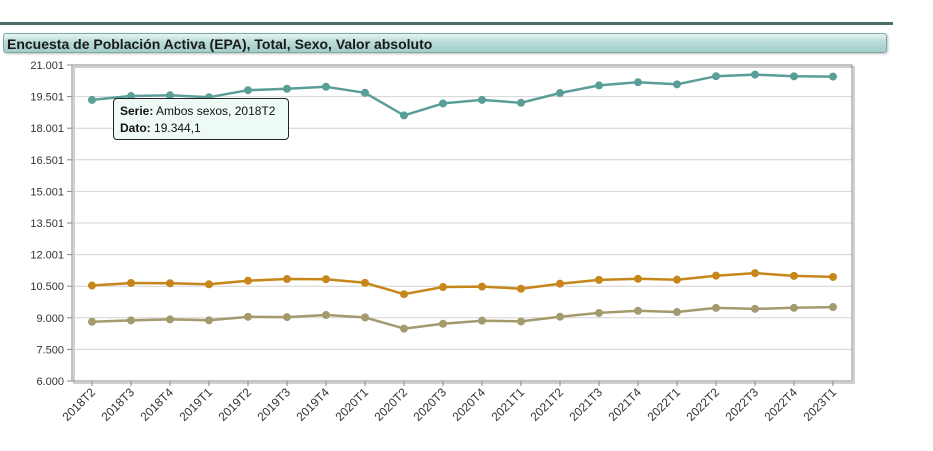 This screenshot has width=933, height=451. I want to click on y-tick-label: 16.501, so click(47, 161).